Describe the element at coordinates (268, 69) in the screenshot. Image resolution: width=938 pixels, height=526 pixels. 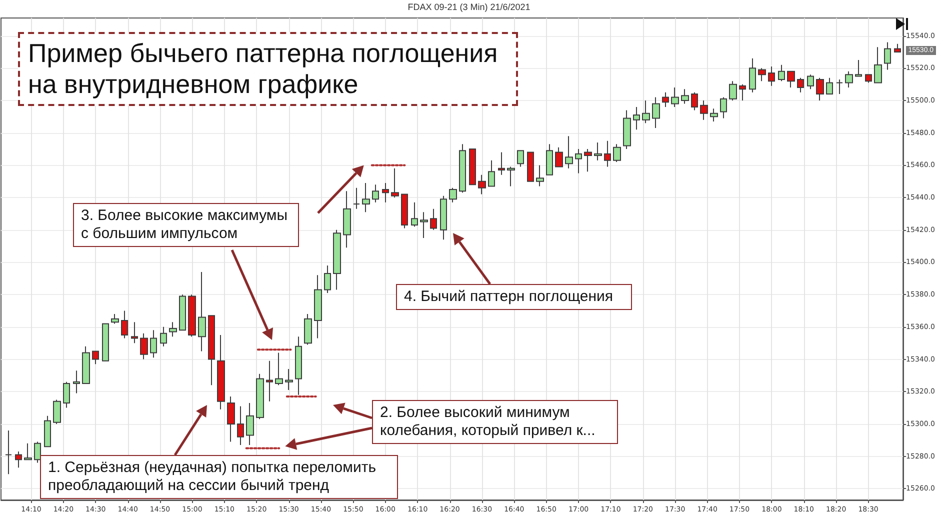
I see `text: Пример бычьего паттерна поглощения на внутридневном графике` at that location.